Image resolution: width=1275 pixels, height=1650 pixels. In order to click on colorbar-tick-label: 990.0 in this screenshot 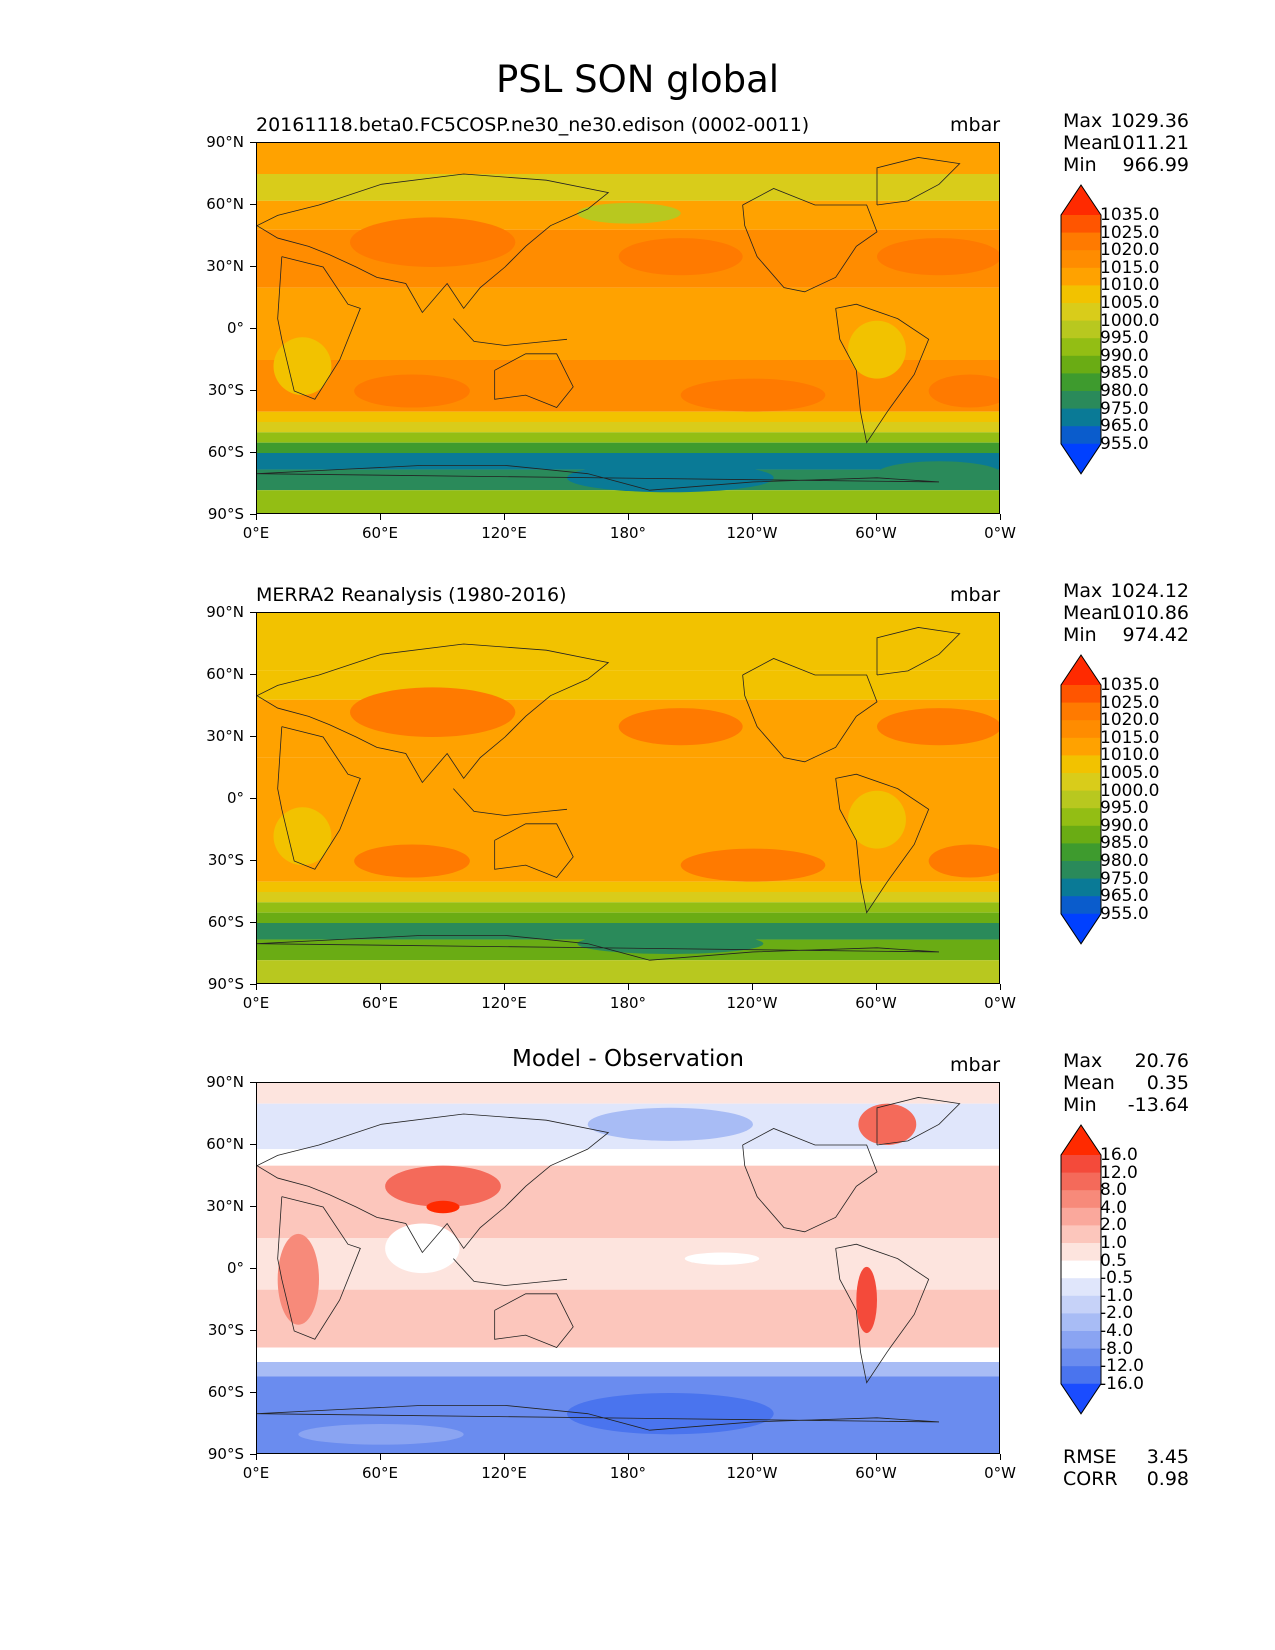, I will do `click(1124, 825)`.